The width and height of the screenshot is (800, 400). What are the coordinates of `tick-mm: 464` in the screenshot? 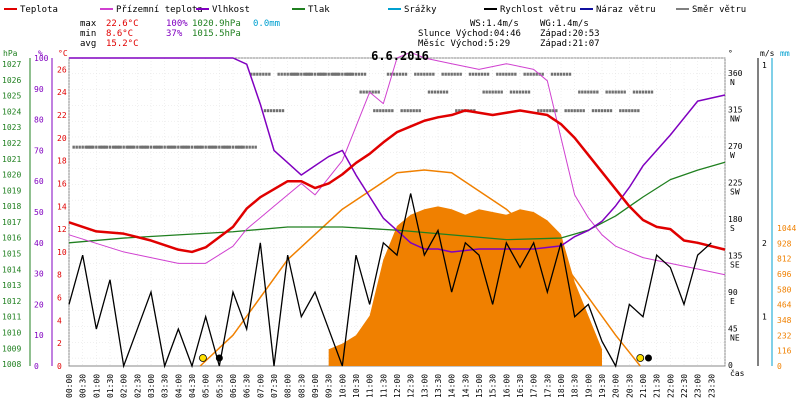 It's located at (784, 305).